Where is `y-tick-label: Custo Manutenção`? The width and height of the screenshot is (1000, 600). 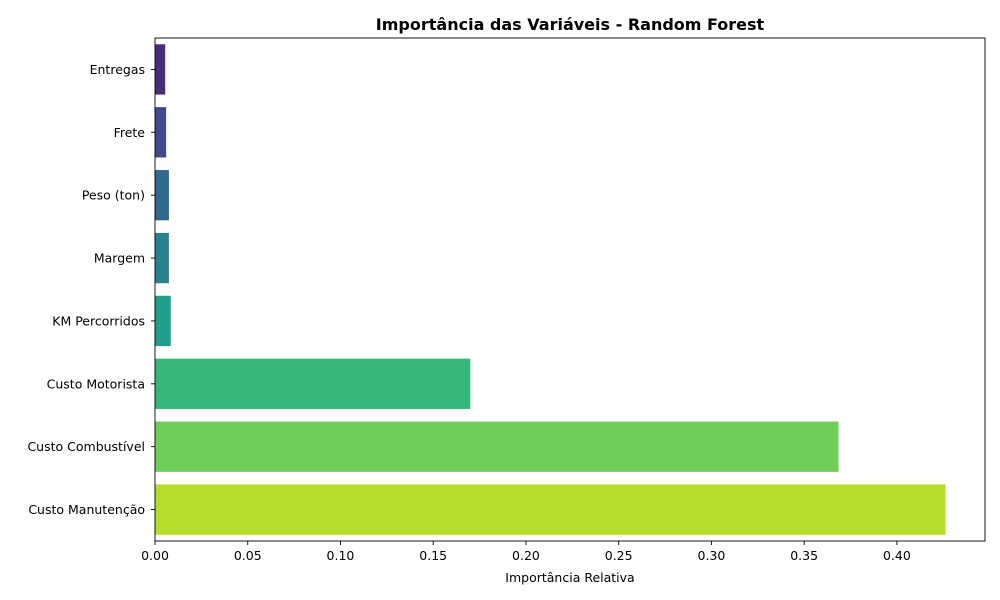
y-tick-label: Custo Manutenção is located at coordinates (86, 509).